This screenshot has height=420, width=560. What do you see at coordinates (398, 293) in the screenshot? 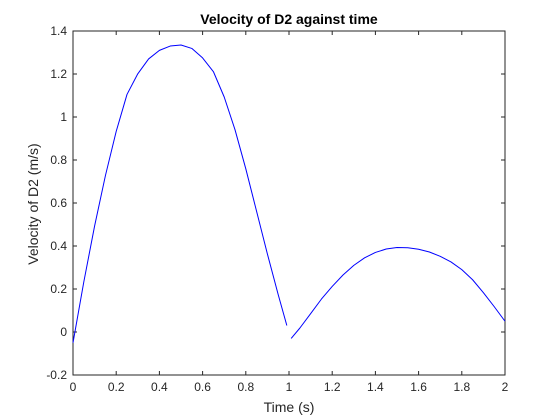
I see `series-line-segment` at bounding box center [398, 293].